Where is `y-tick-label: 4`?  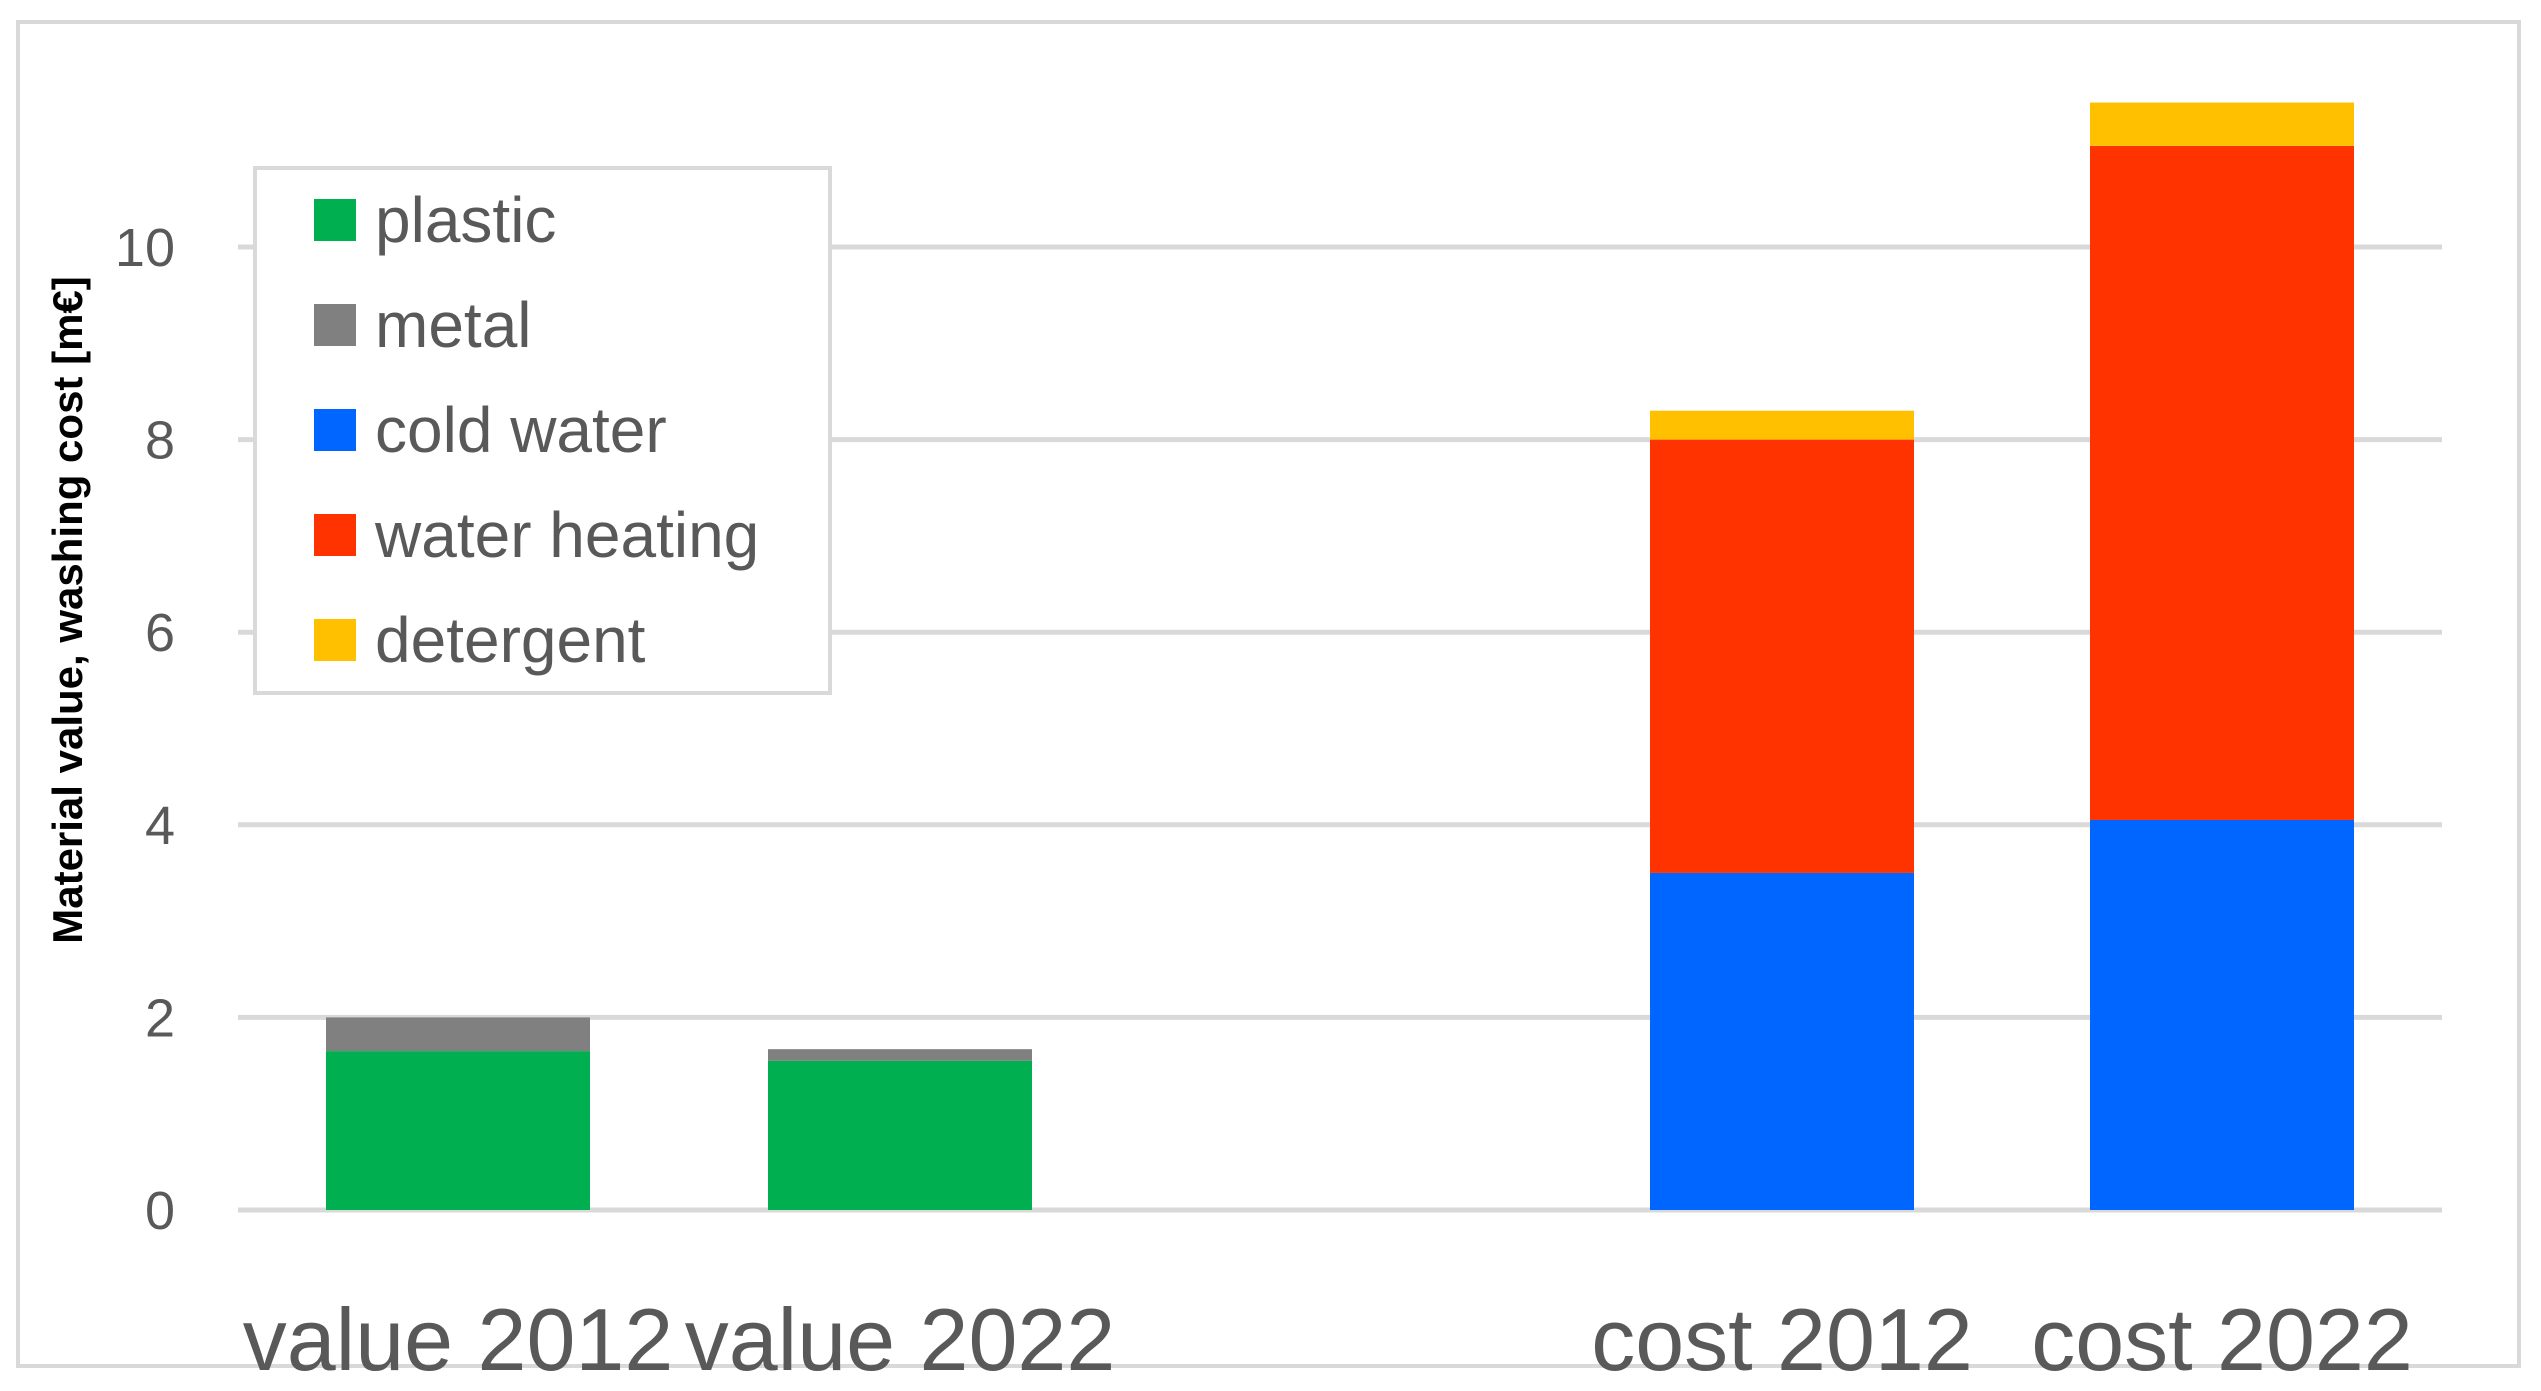 y-tick-label: 4 is located at coordinates (160, 826).